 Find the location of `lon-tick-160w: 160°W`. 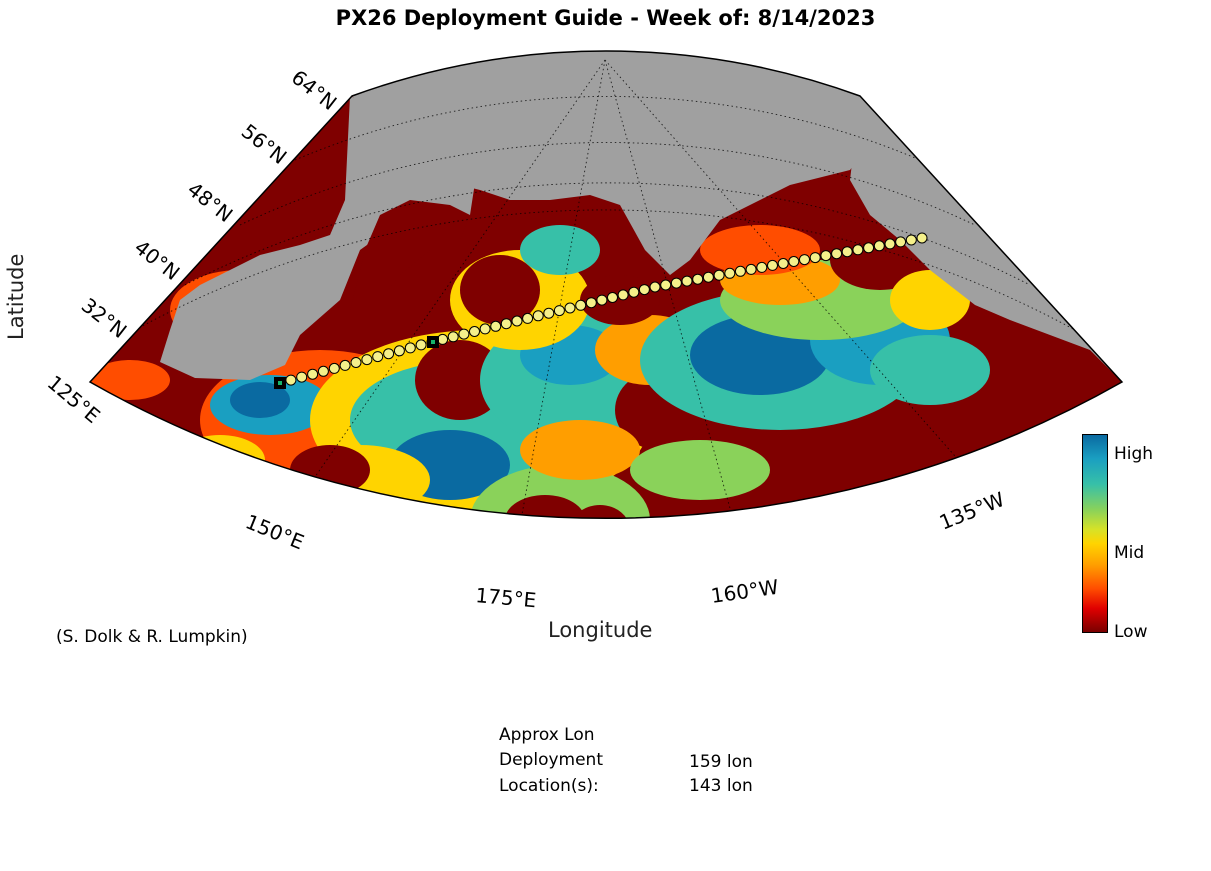

lon-tick-160w: 160°W is located at coordinates (744, 591).